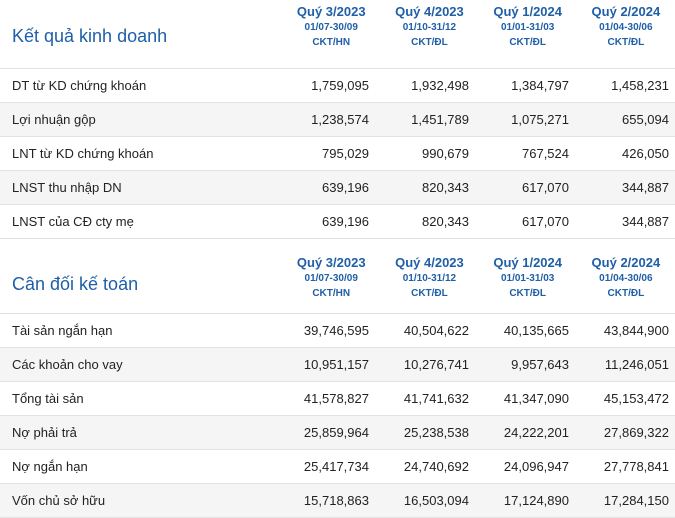 The image size is (675, 518). What do you see at coordinates (536, 330) in the screenshot?
I see `row-value: 40,135,665` at bounding box center [536, 330].